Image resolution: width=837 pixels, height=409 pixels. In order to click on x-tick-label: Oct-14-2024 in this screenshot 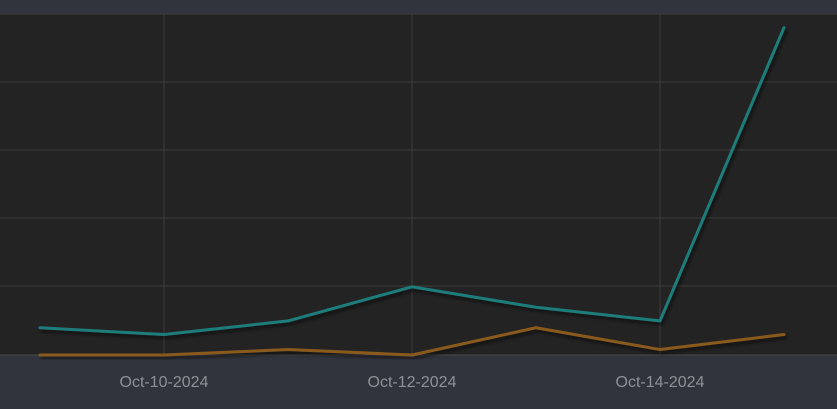, I will do `click(660, 382)`.